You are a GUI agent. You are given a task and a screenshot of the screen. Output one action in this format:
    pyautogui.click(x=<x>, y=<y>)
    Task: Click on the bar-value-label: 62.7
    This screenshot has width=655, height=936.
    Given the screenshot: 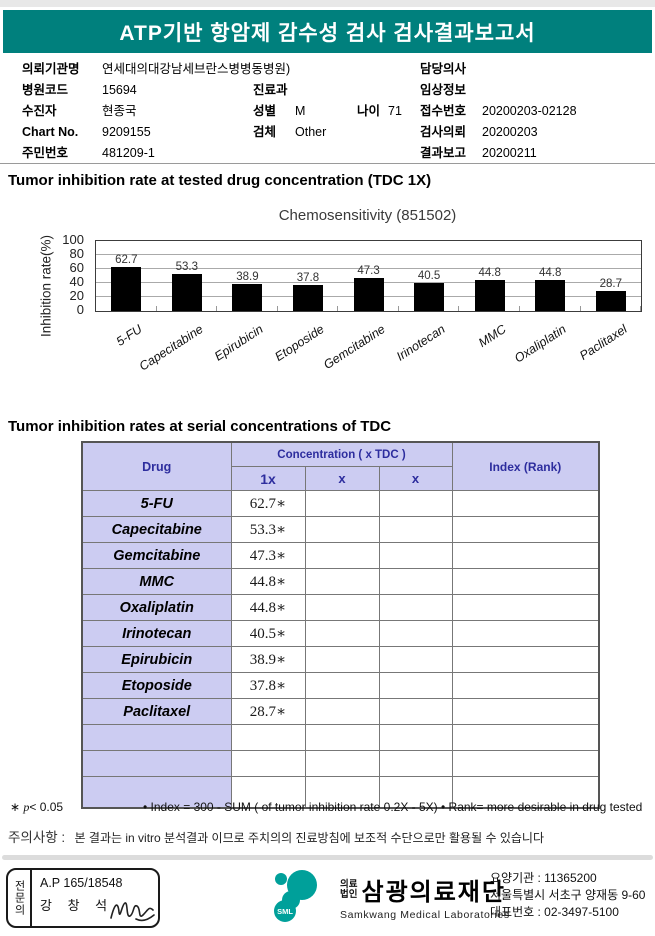 What is the action you would take?
    pyautogui.click(x=126, y=260)
    